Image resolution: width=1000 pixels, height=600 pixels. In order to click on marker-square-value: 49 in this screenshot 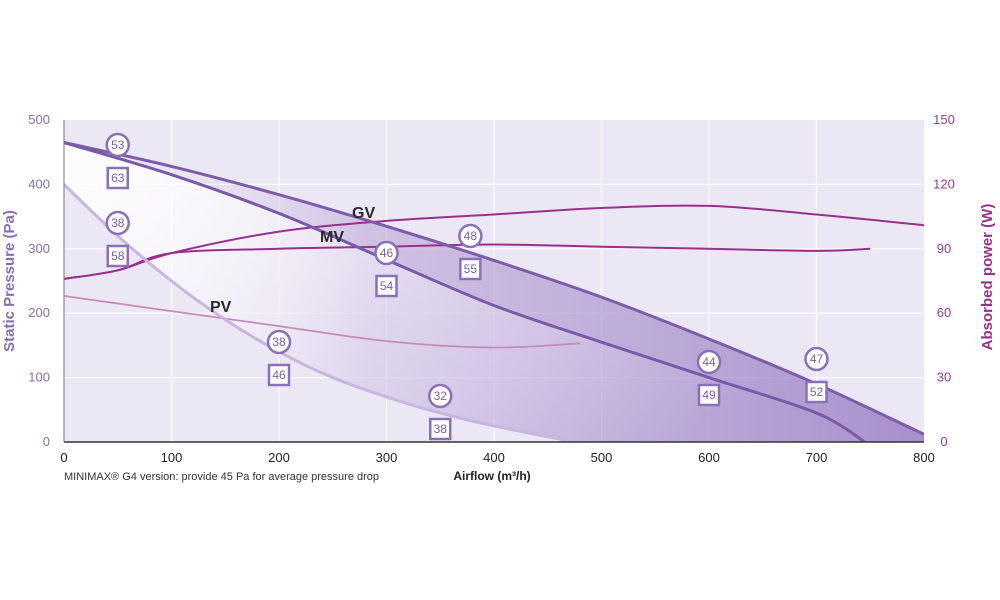, I will do `click(709, 395)`.